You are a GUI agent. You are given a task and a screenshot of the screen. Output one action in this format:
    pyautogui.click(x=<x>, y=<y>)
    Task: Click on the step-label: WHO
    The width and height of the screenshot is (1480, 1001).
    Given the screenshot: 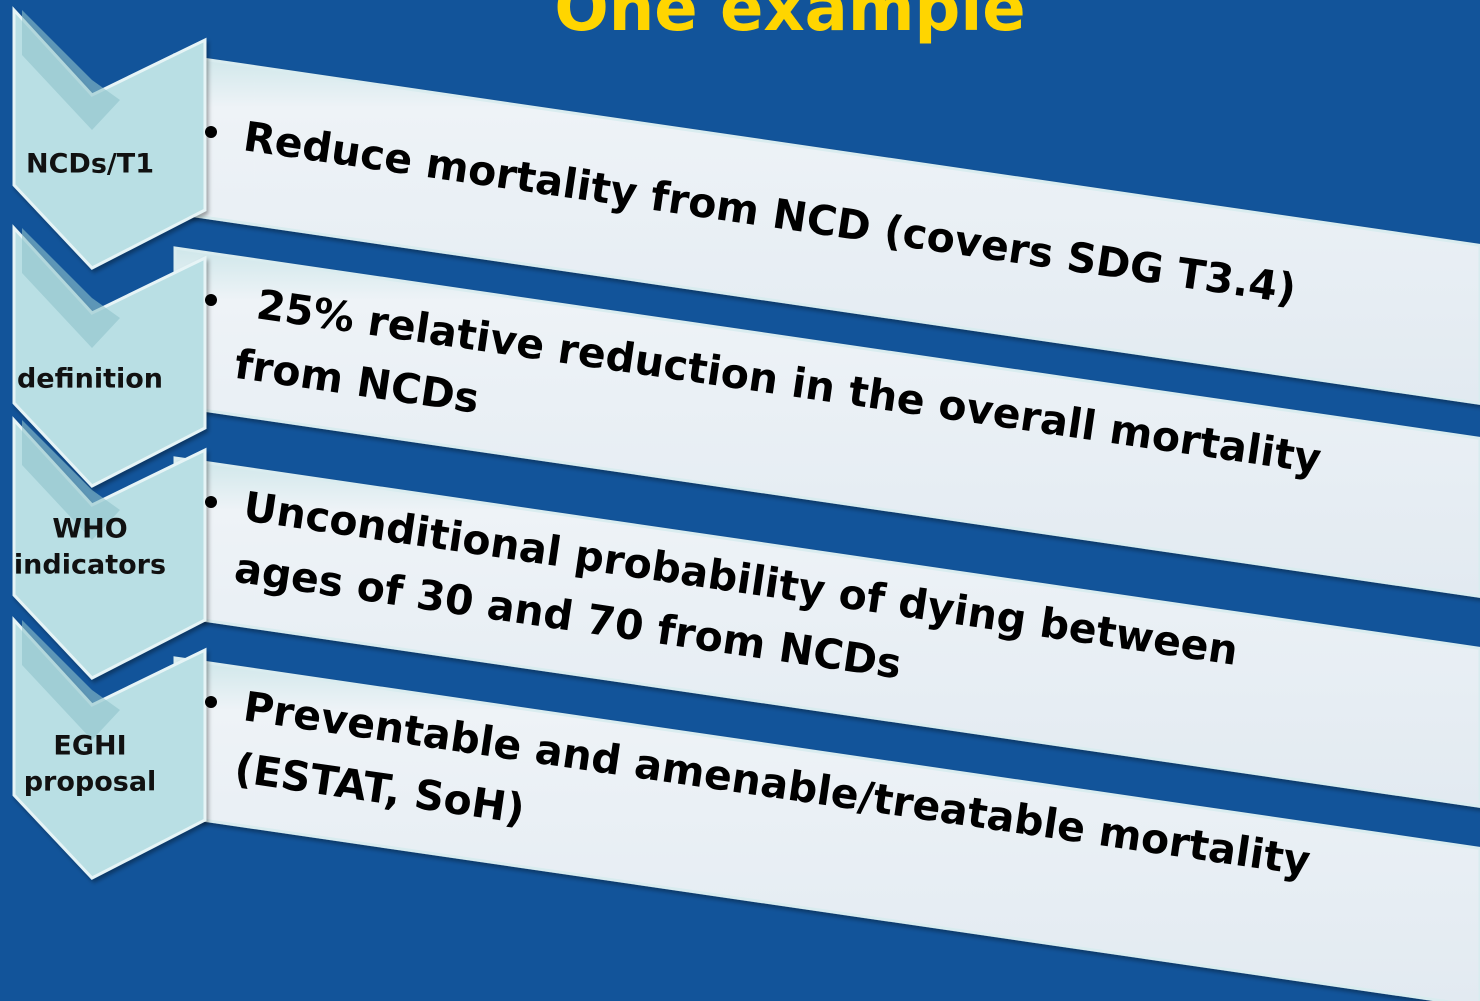 What is the action you would take?
    pyautogui.click(x=89, y=529)
    